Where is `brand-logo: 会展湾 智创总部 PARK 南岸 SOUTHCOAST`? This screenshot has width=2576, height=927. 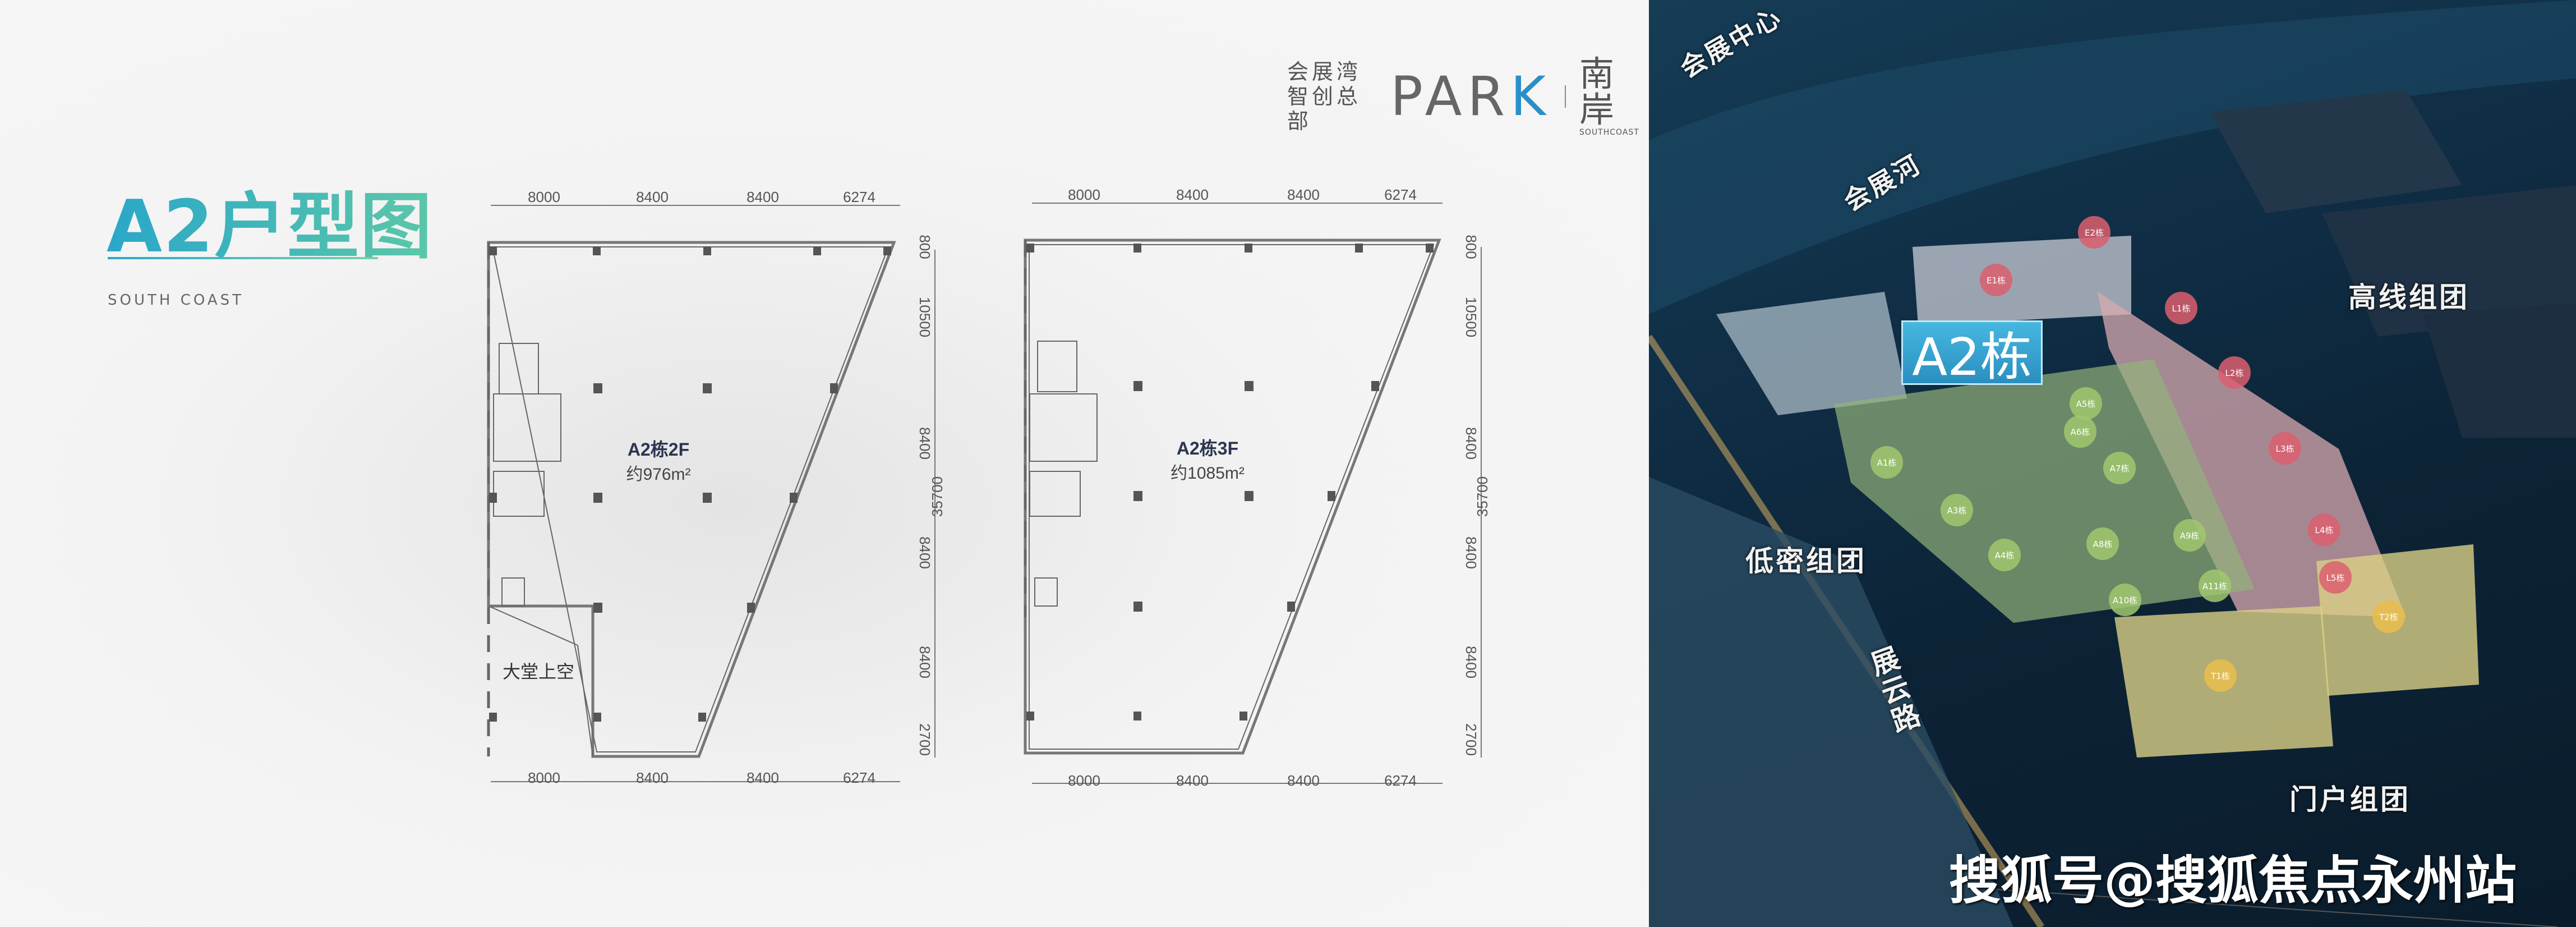 brand-logo: 会展湾 智创总部 PARK 南岸 SOUTHCOAST is located at coordinates (1468, 96).